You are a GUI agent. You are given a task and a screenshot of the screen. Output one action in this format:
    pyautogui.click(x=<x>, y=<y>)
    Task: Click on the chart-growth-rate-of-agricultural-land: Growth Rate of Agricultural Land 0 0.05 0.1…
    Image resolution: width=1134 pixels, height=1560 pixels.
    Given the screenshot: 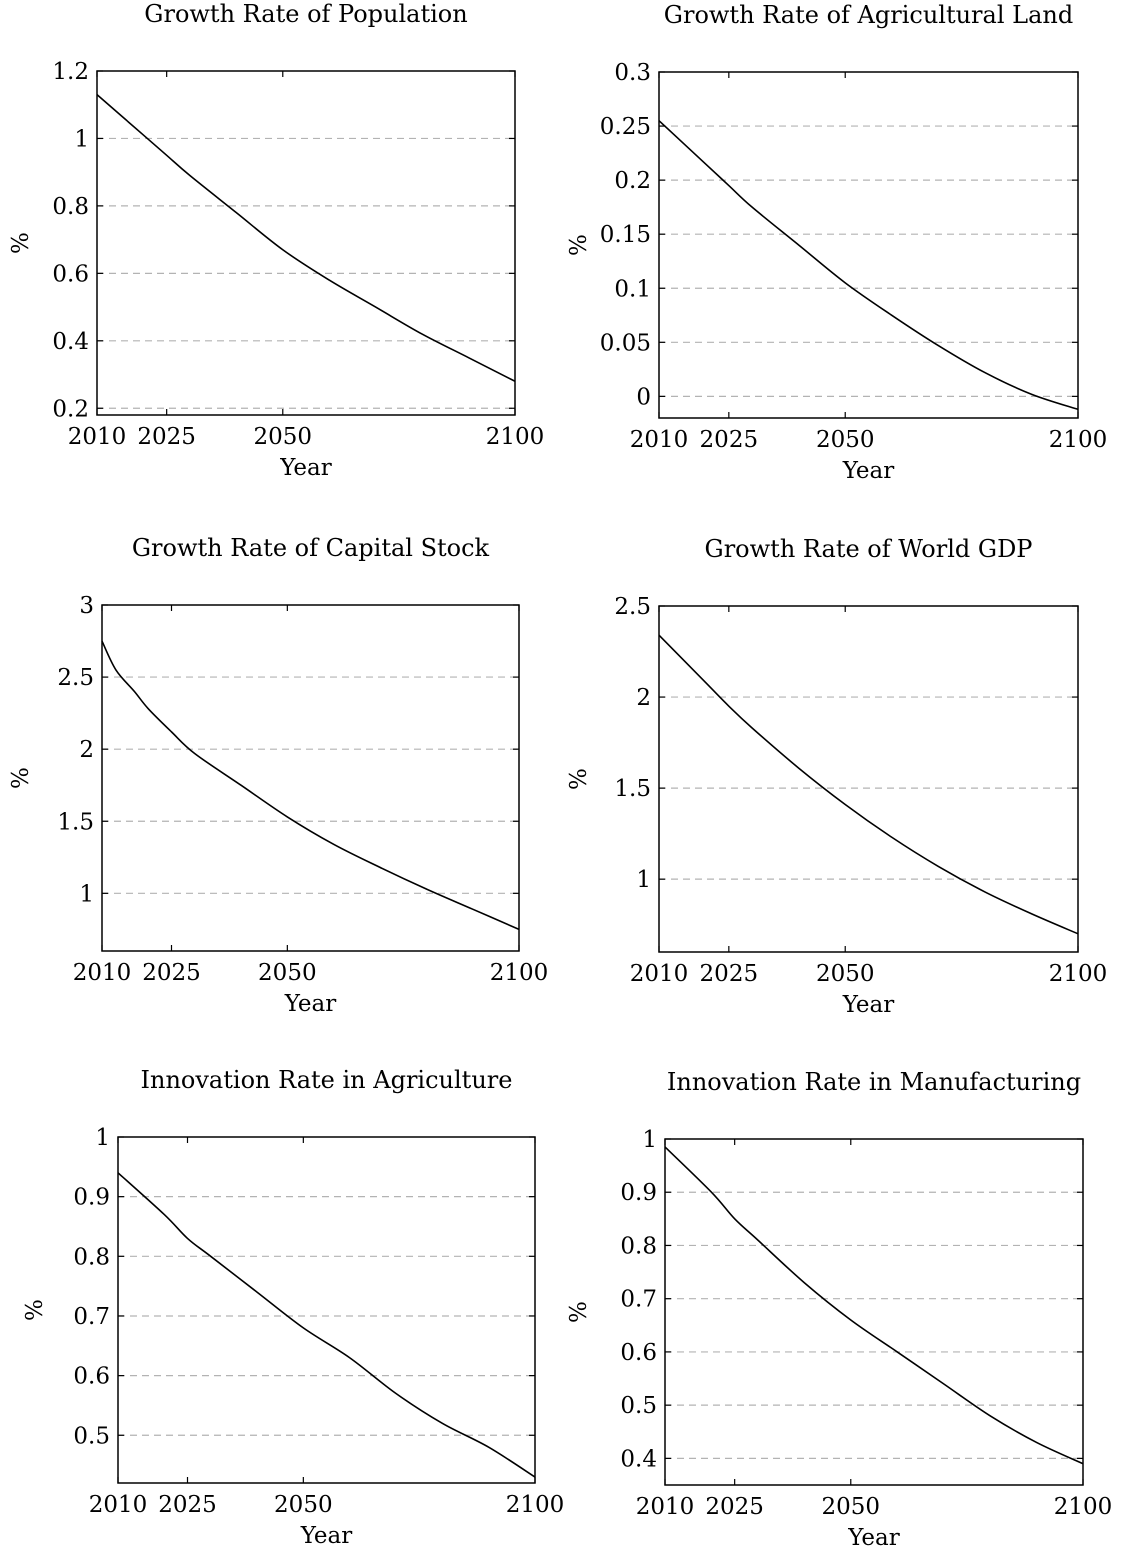 What is the action you would take?
    pyautogui.click(x=836, y=242)
    